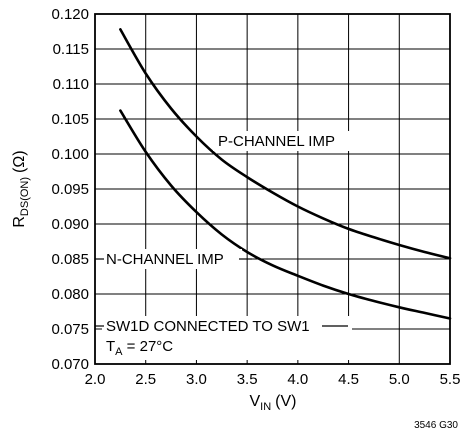 The image size is (462, 433). I want to click on y-tick-label: 0.110, so click(71, 84).